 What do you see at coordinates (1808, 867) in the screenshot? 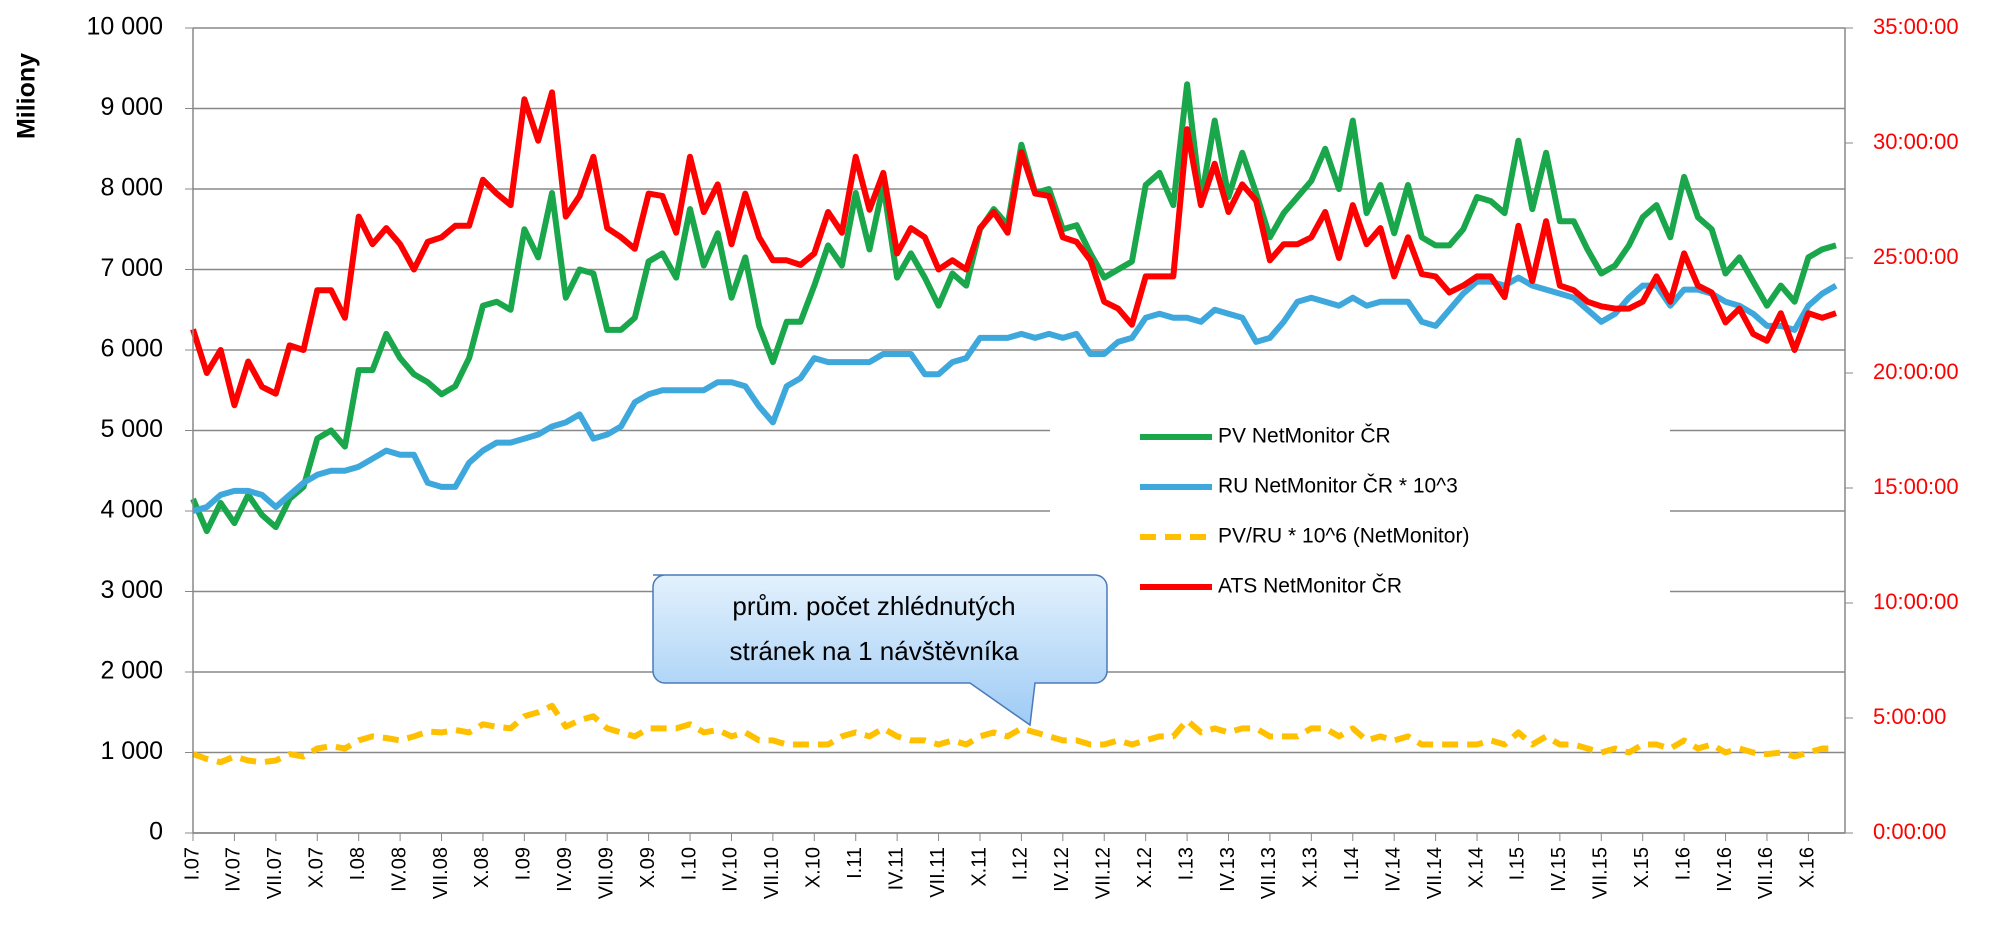
I see `x-tick-label: X.16` at bounding box center [1808, 867].